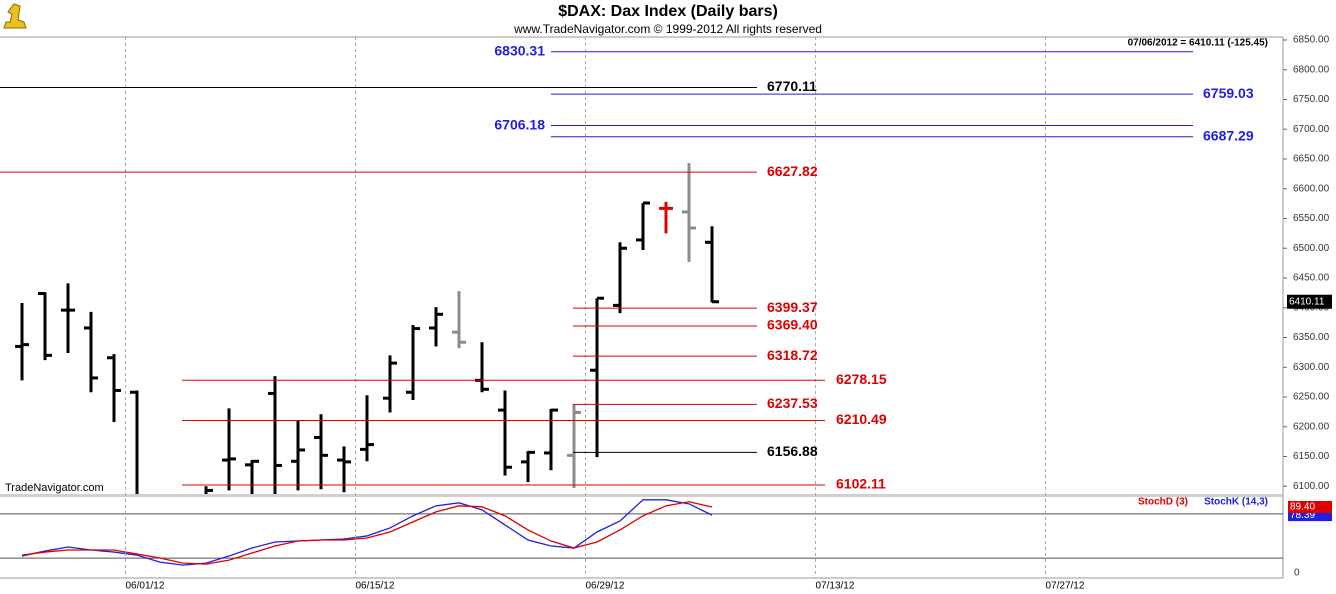  I want to click on y-tick-label: 6200.00, so click(1311, 426).